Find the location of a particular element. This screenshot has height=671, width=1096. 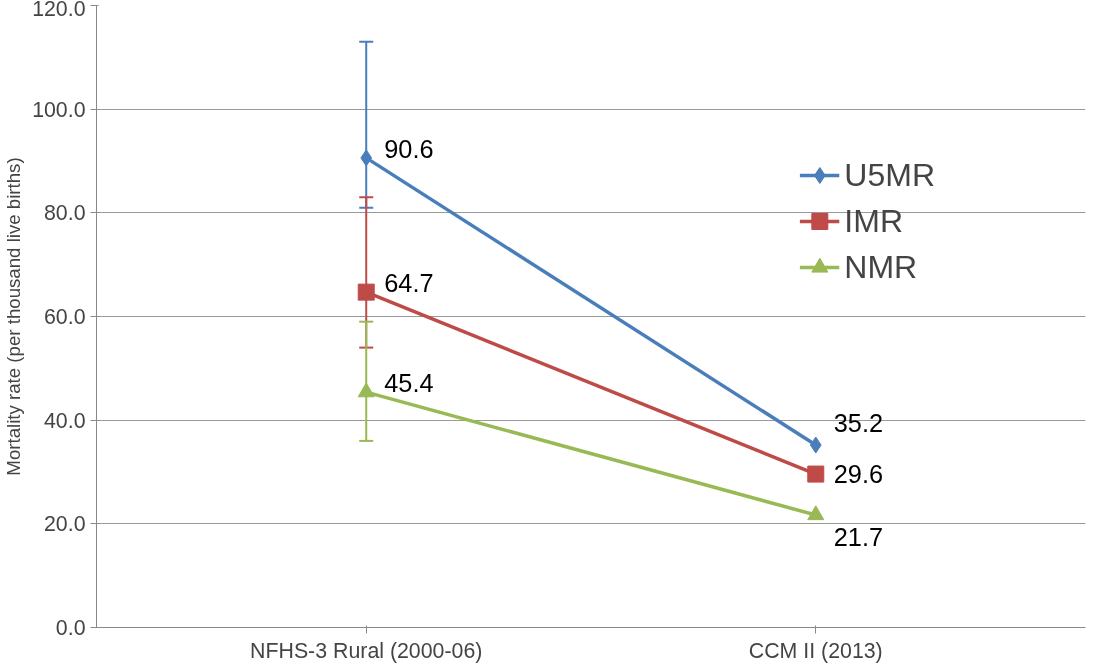

x-tick-label: NFHS-3 Rural (2000-06) is located at coordinates (366, 650).